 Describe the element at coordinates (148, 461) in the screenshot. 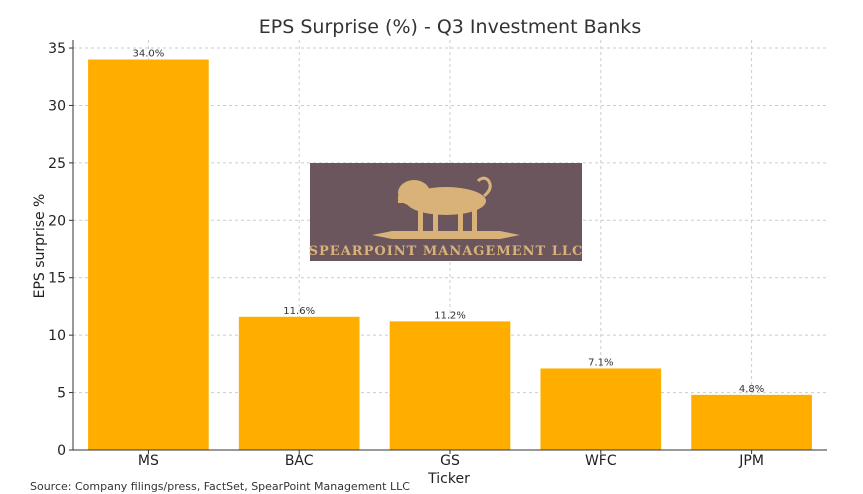

I see `x-tick-label: MS` at that location.